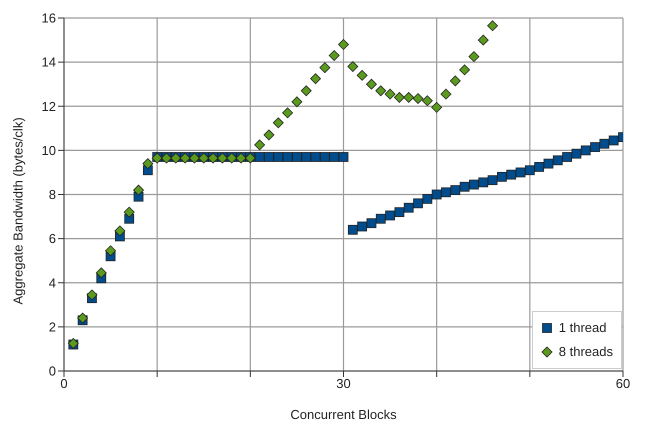  What do you see at coordinates (49, 62) in the screenshot?
I see `y-tick-label: 14` at bounding box center [49, 62].